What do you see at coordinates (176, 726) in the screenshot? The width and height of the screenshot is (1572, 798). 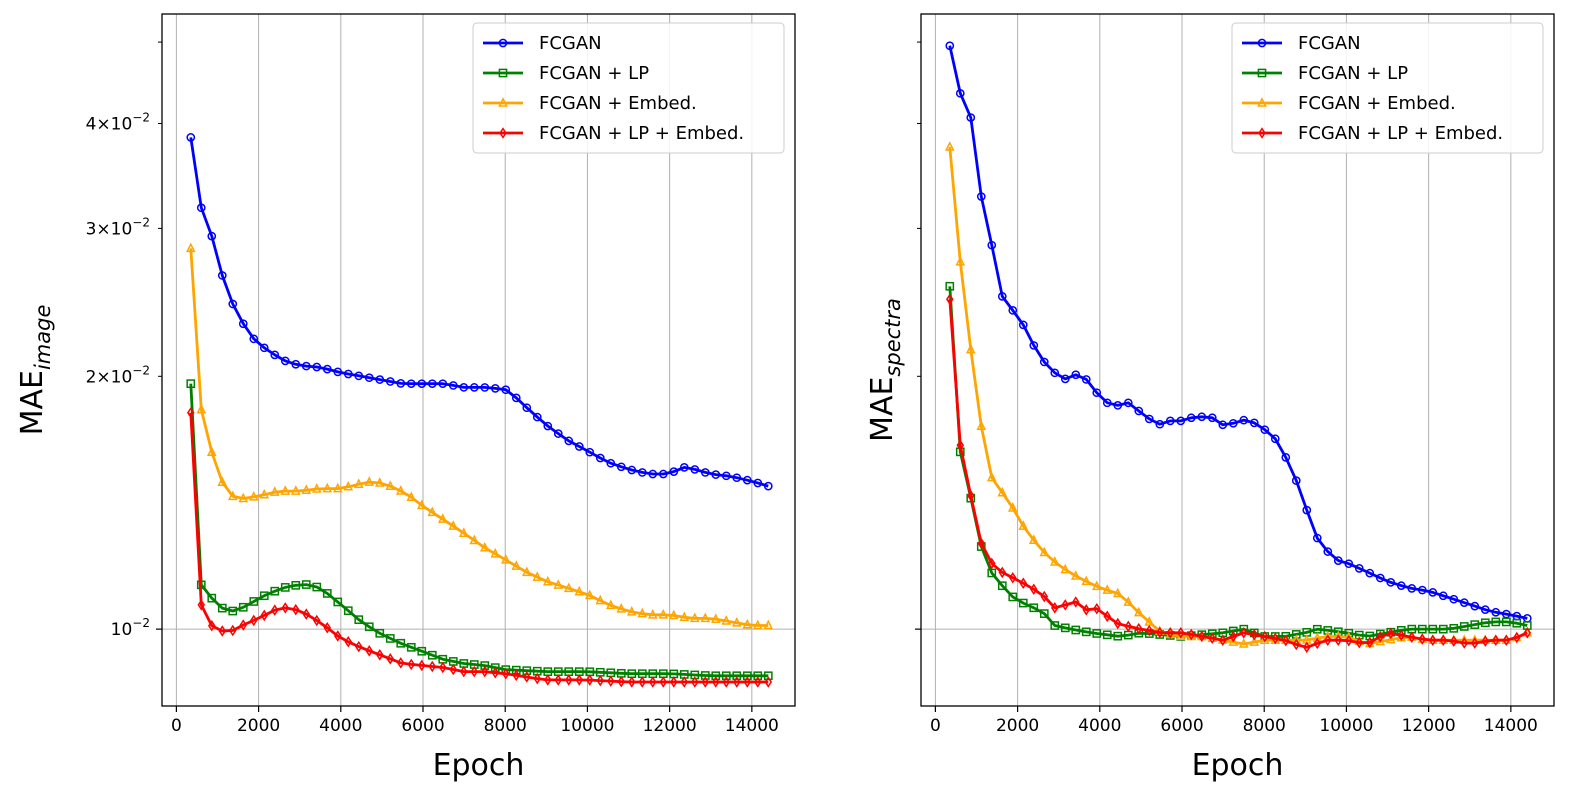 I see `x-tick-label: 0` at bounding box center [176, 726].